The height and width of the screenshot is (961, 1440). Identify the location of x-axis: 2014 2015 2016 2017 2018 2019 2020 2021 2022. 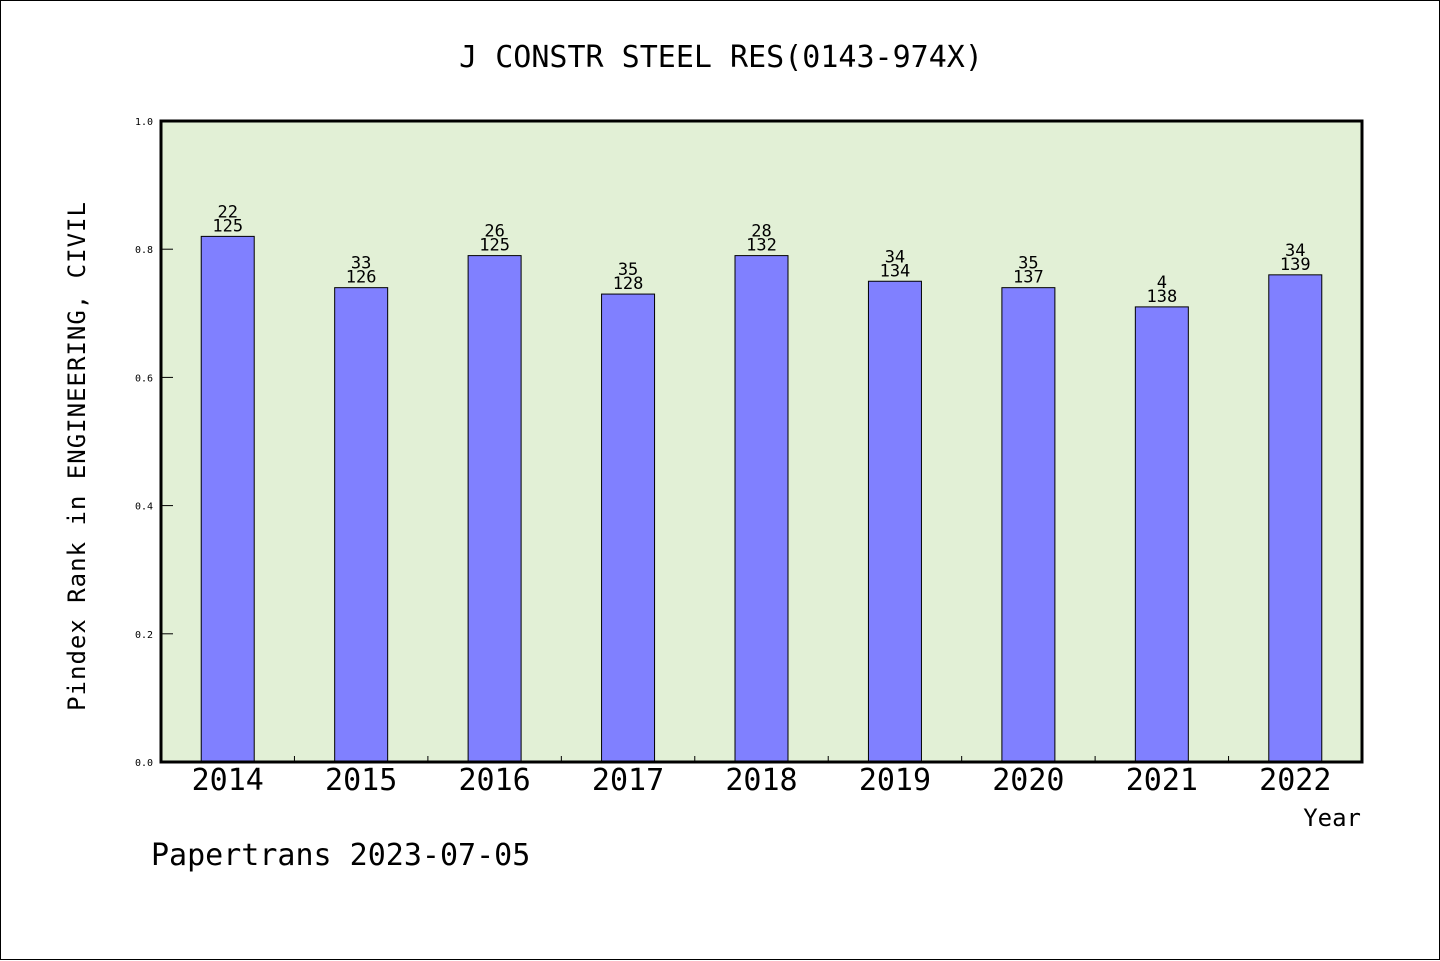
(761, 777).